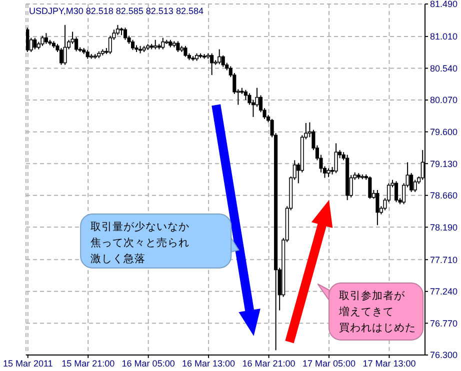 This screenshot has height=371, width=461. What do you see at coordinates (389, 363) in the screenshot?
I see `x-tick-label: 17 Mar 13:00` at bounding box center [389, 363].